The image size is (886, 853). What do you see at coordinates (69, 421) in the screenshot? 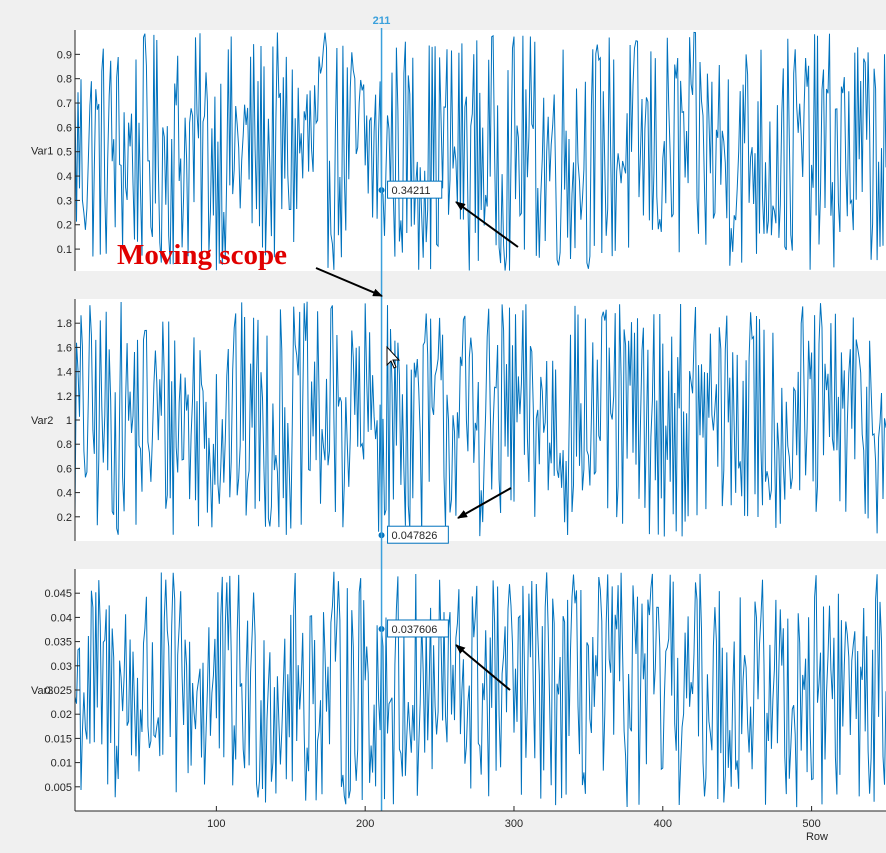
I see `y-tick-label: 1` at bounding box center [69, 421].